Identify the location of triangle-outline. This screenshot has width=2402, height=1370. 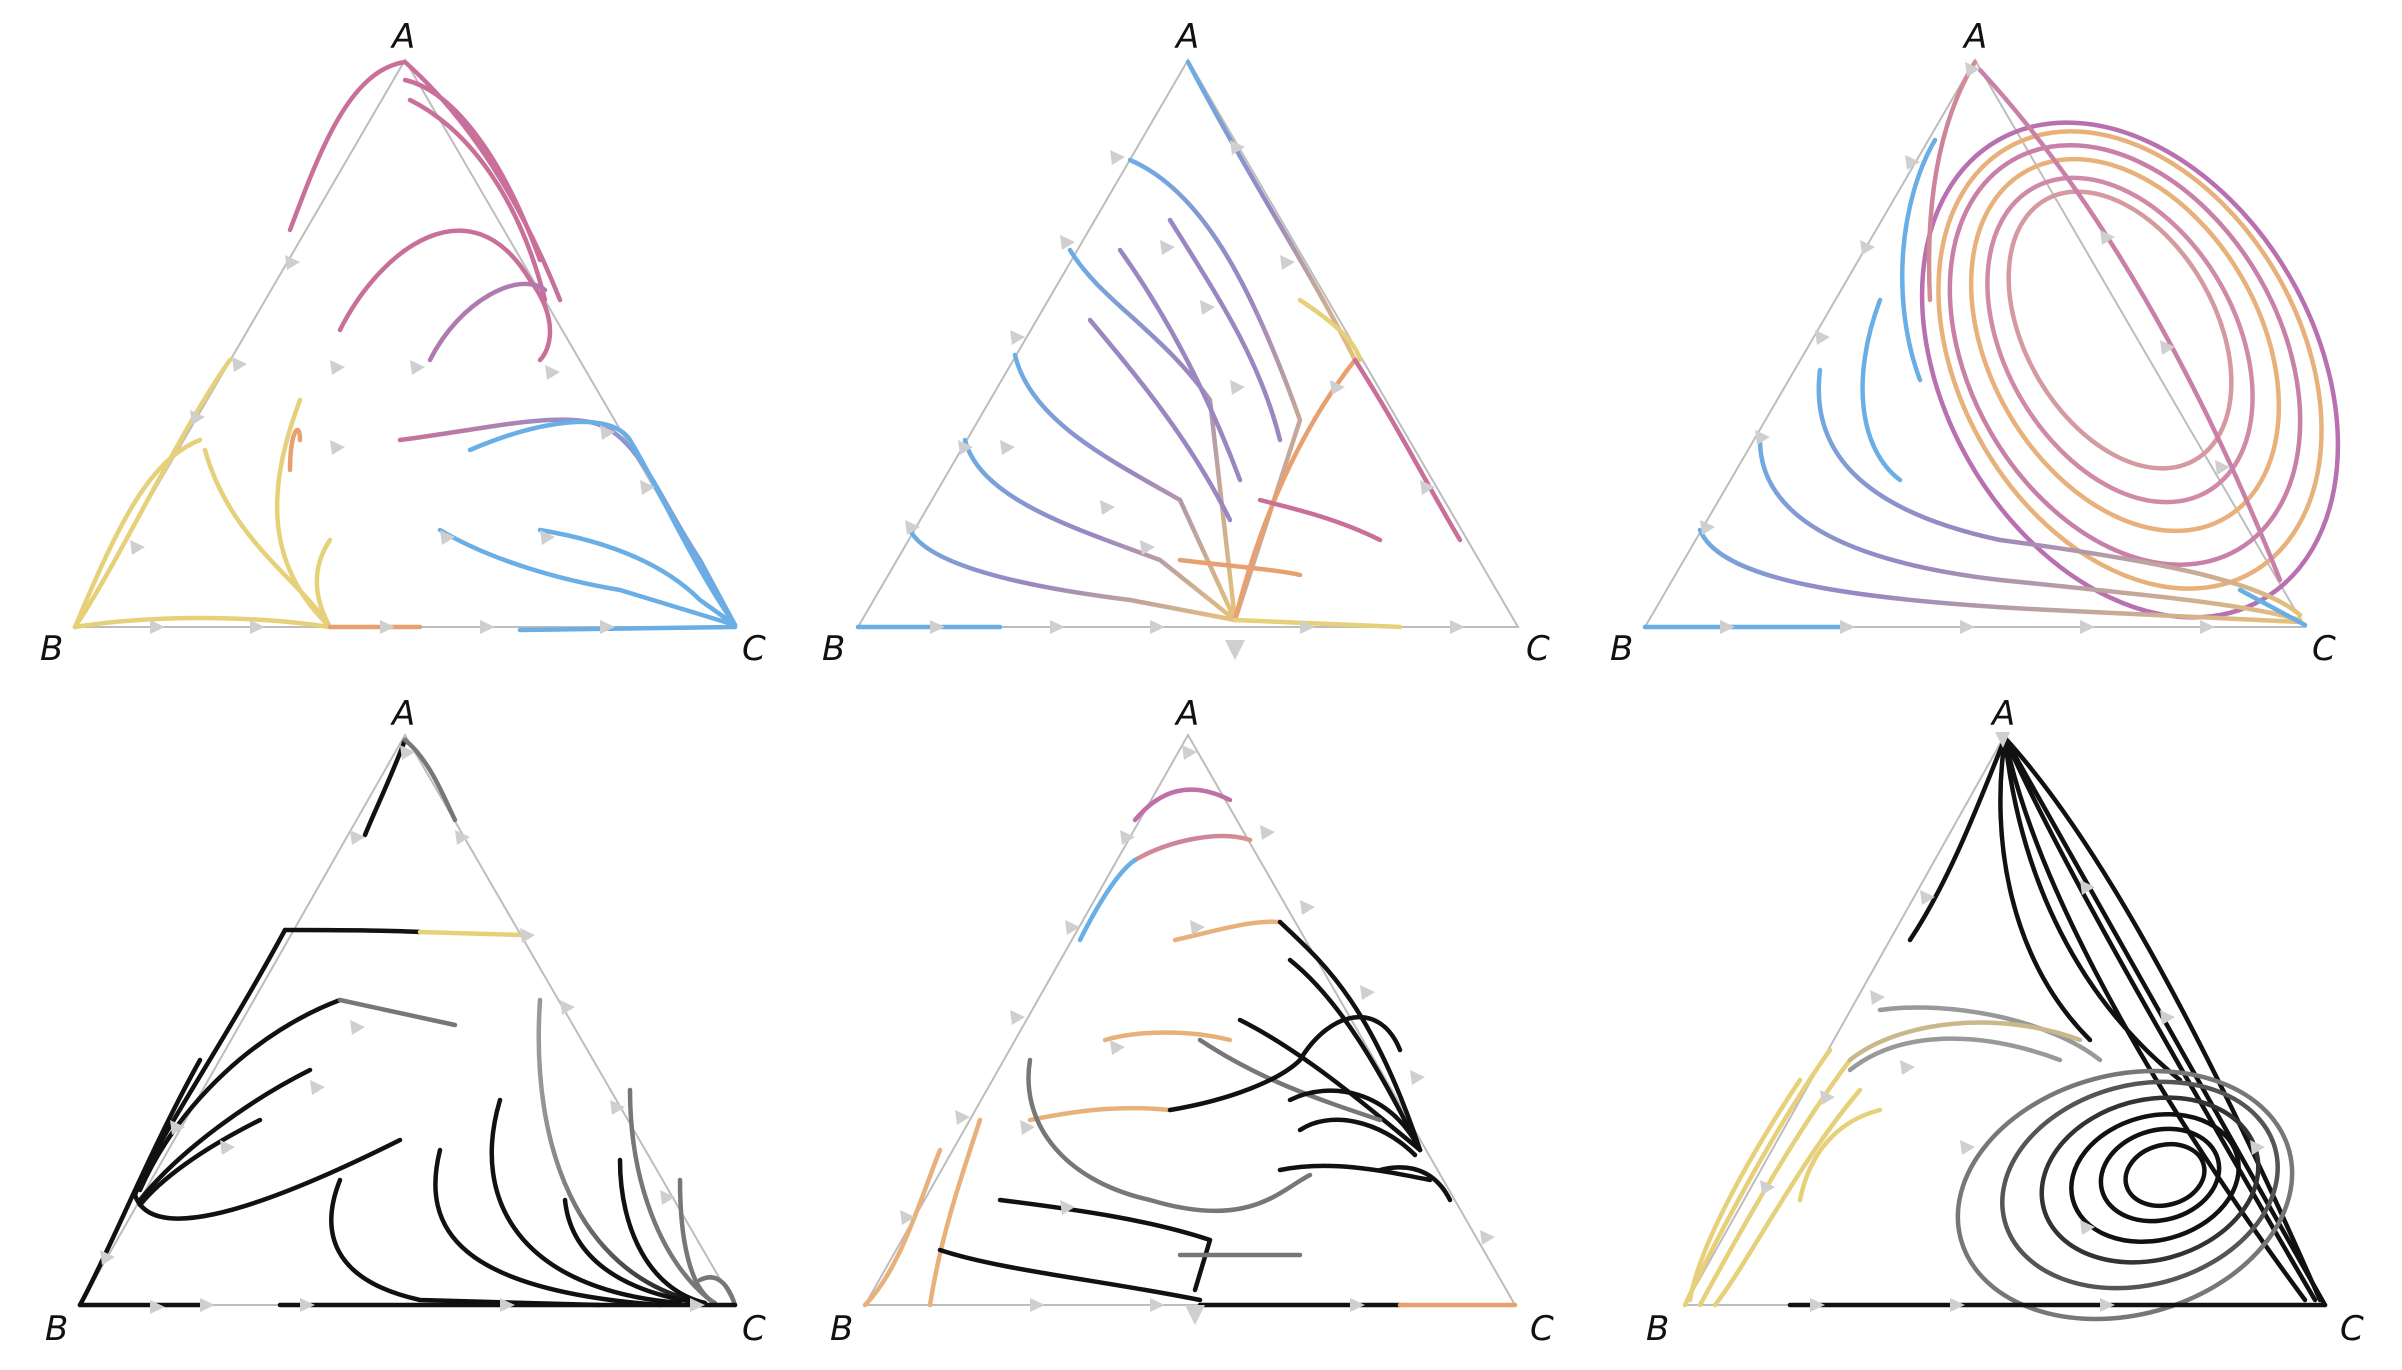
(405, 343).